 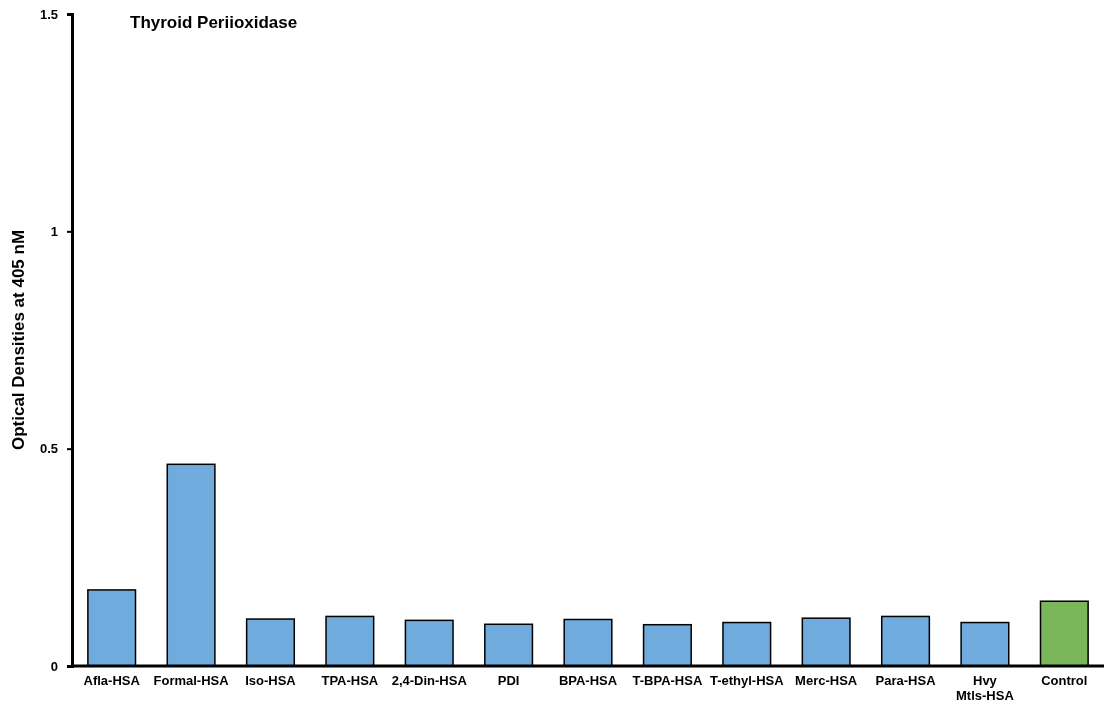 I want to click on x-tick-label: T-BPA-HSA, so click(x=667, y=680).